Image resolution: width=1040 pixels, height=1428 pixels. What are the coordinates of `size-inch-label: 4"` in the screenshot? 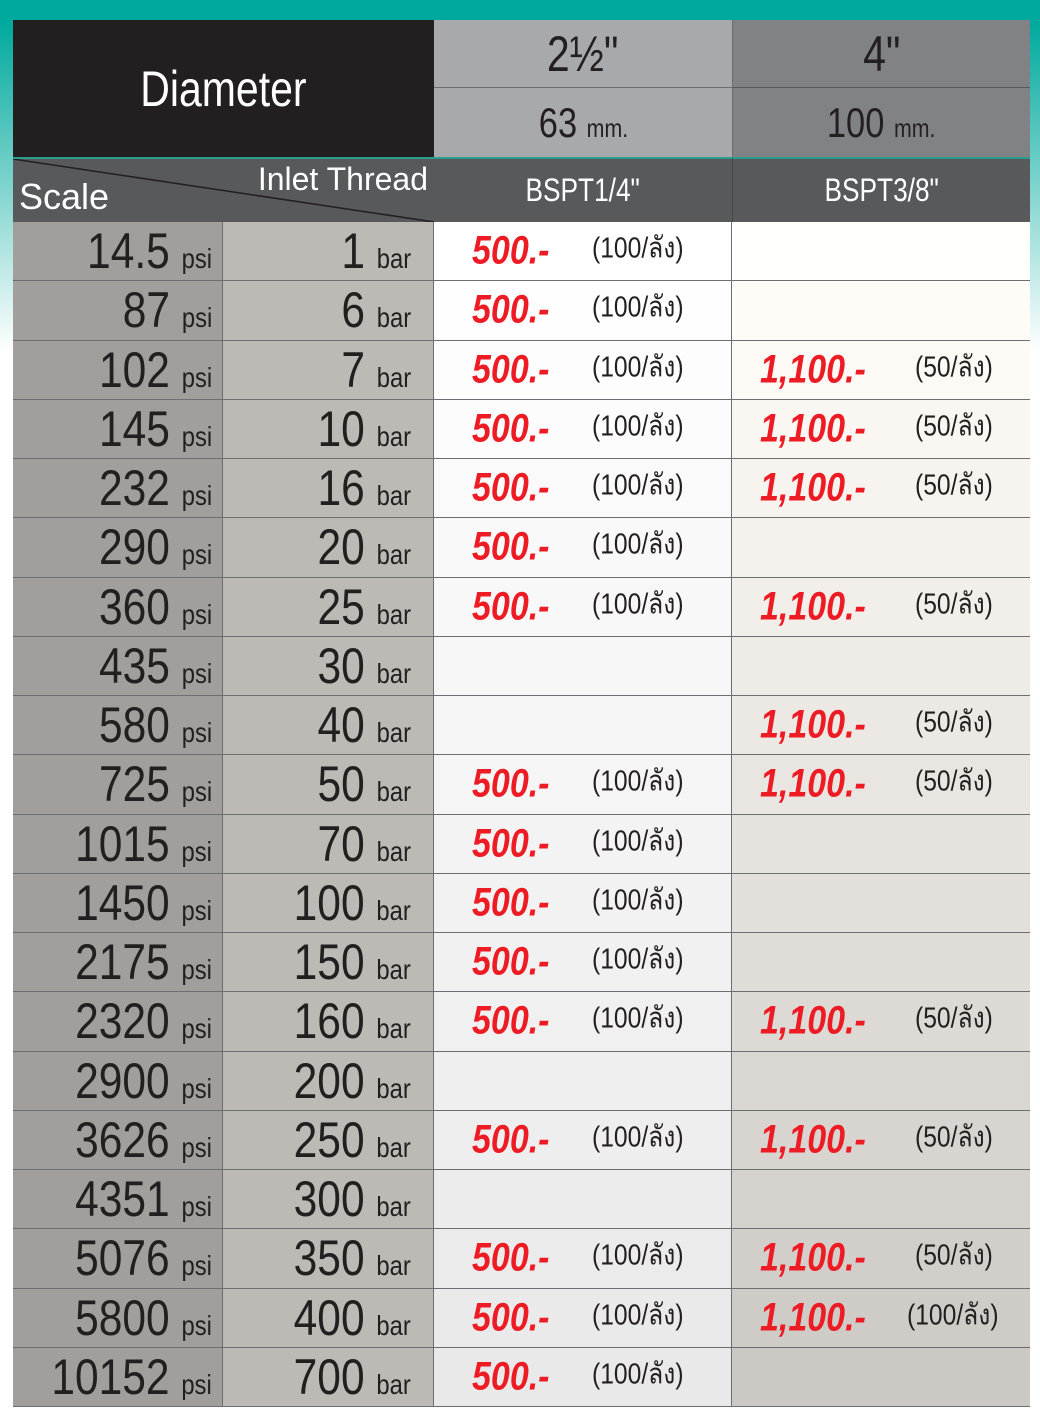 It's located at (881, 53).